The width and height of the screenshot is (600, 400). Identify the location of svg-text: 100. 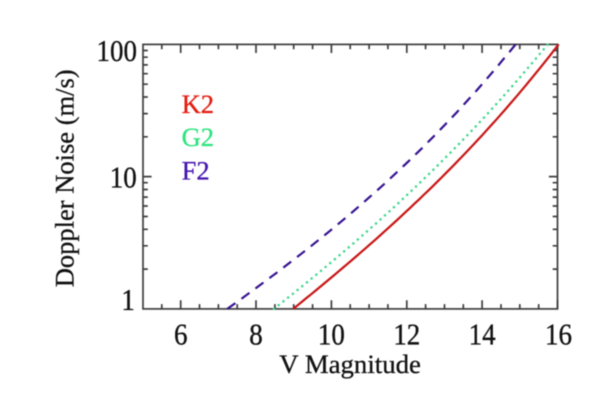
(117, 52).